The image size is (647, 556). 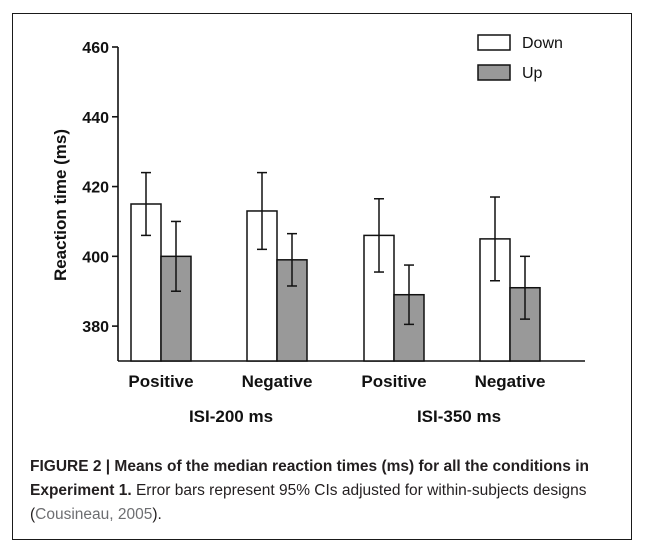 What do you see at coordinates (94, 514) in the screenshot?
I see `caption-reference: Cousineau, 2005` at bounding box center [94, 514].